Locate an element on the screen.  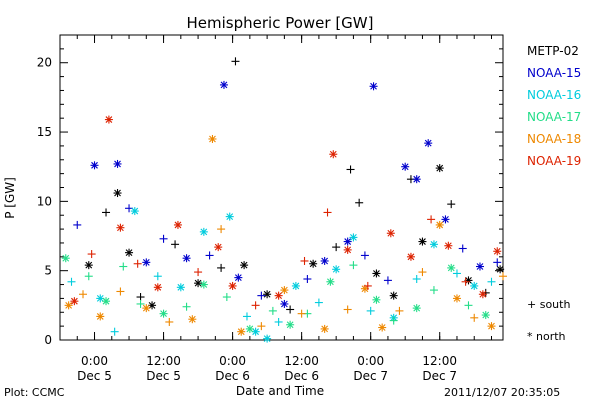
y-tick-label: 0 is located at coordinates (48, 340).